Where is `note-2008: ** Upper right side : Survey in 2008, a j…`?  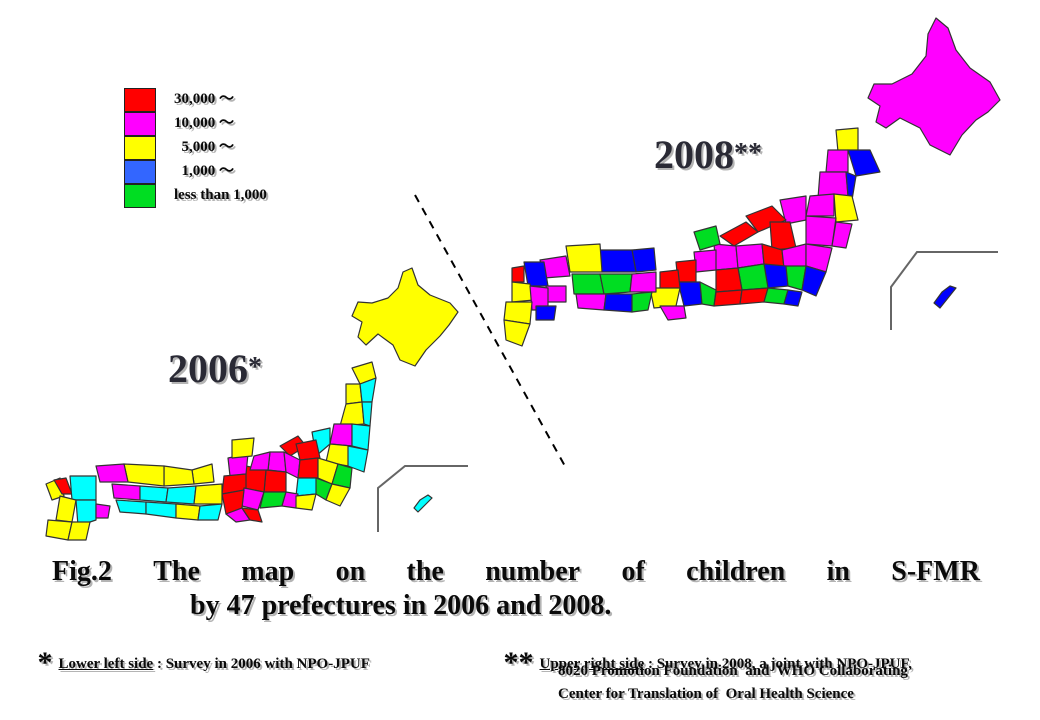
note-2008: ** Upper right side : Survey in 2008, a j… is located at coordinates (704, 654).